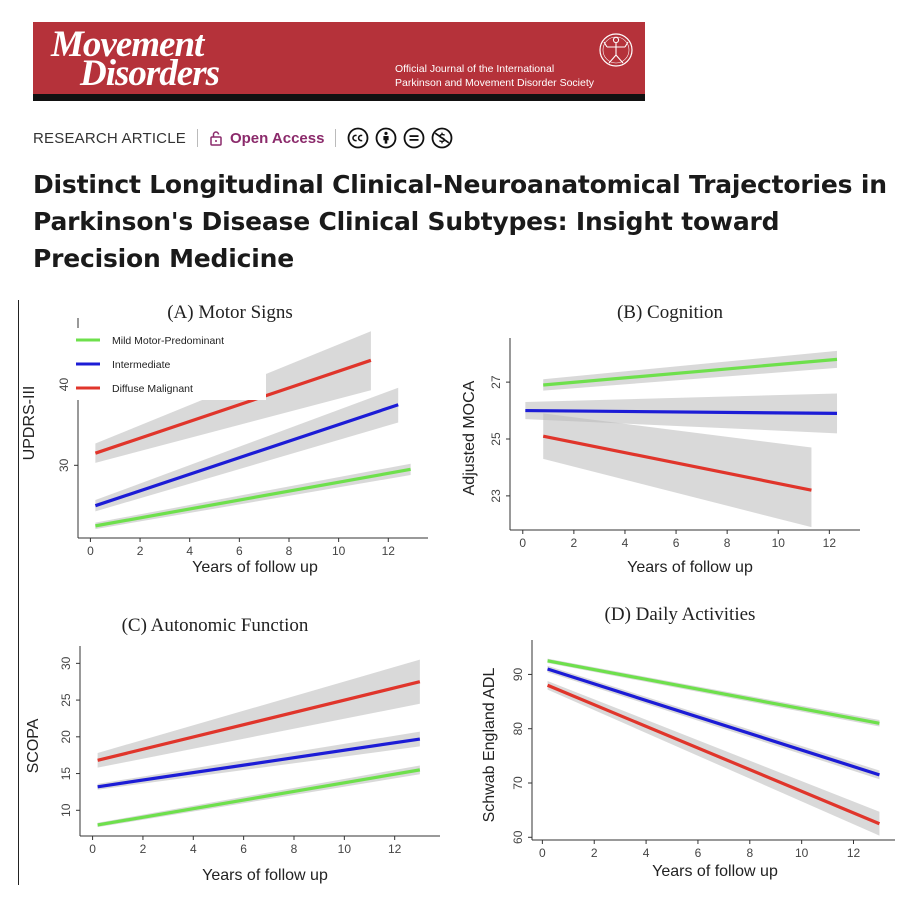  I want to click on y-tick-label: 80, so click(518, 729).